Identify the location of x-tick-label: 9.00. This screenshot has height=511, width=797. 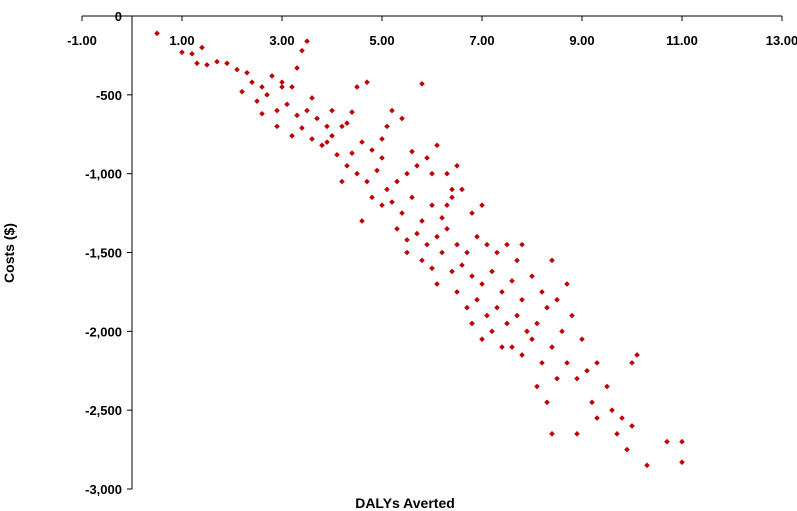
(581, 40).